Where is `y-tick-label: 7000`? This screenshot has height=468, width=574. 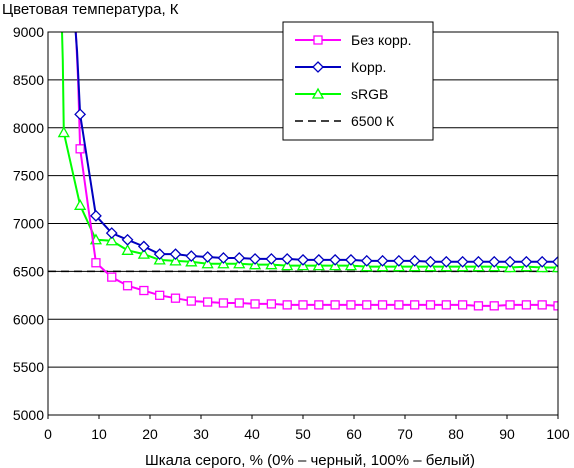 y-tick-label: 7000 is located at coordinates (28, 224).